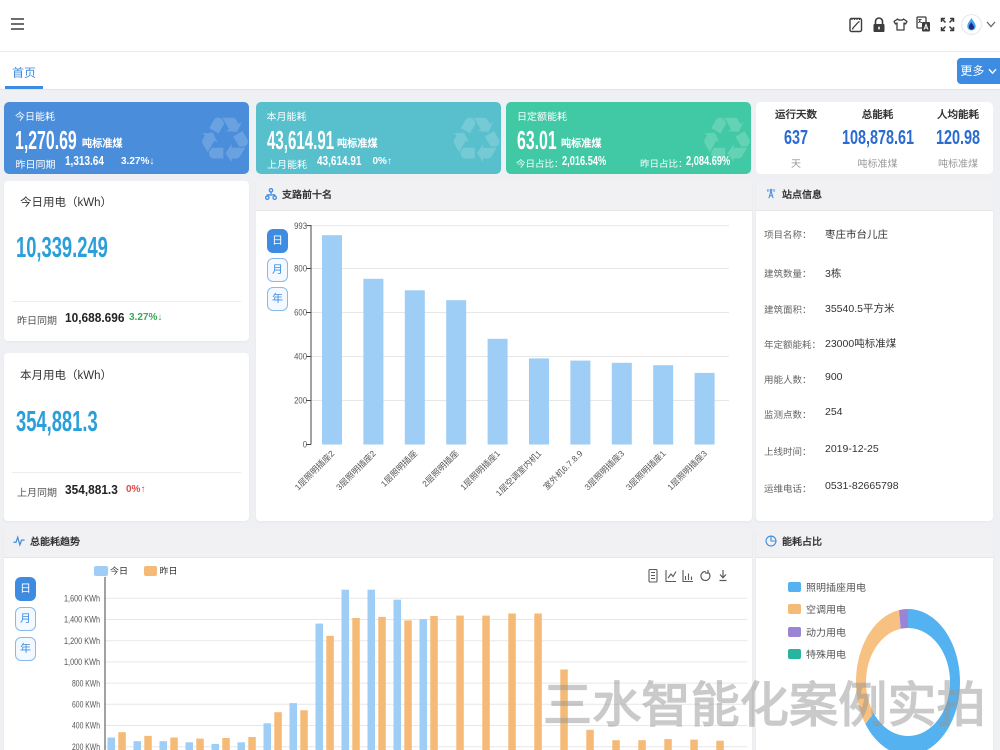  What do you see at coordinates (300, 269) in the screenshot?
I see `svg-text: 800` at bounding box center [300, 269].